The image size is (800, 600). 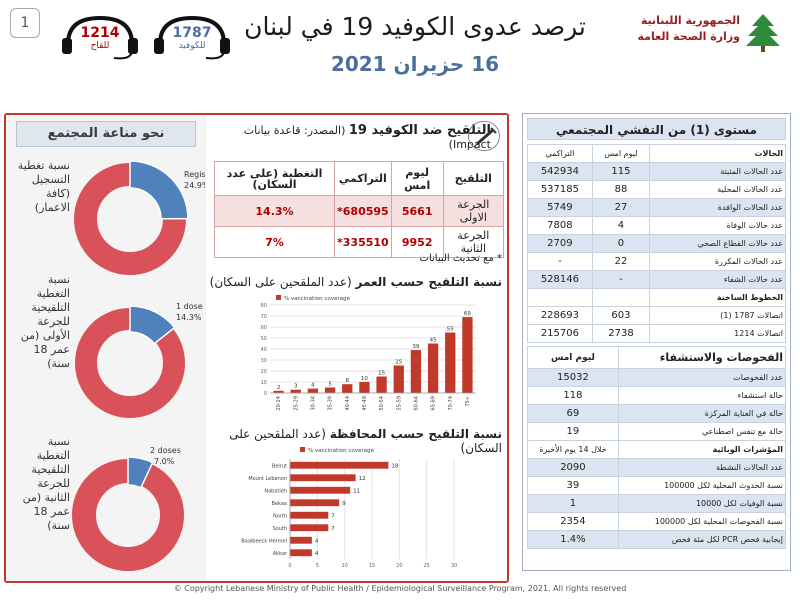 What do you see at coordinates (419, 130) in the screenshot?
I see `vaccination-title-bold: التلقيح ضد الكوفيد 19` at bounding box center [419, 130].